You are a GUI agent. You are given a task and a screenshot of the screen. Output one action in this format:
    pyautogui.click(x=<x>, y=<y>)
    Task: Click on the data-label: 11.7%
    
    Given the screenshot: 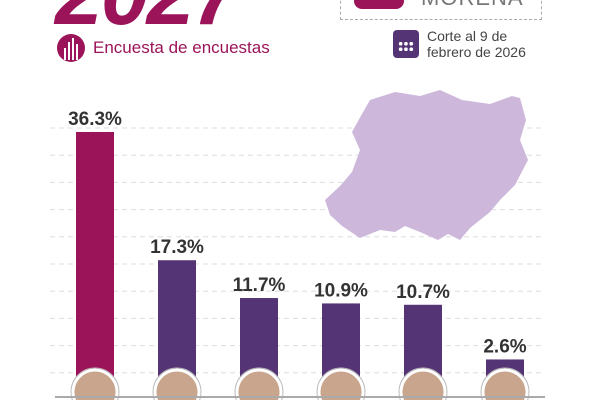 What is the action you would take?
    pyautogui.click(x=259, y=285)
    